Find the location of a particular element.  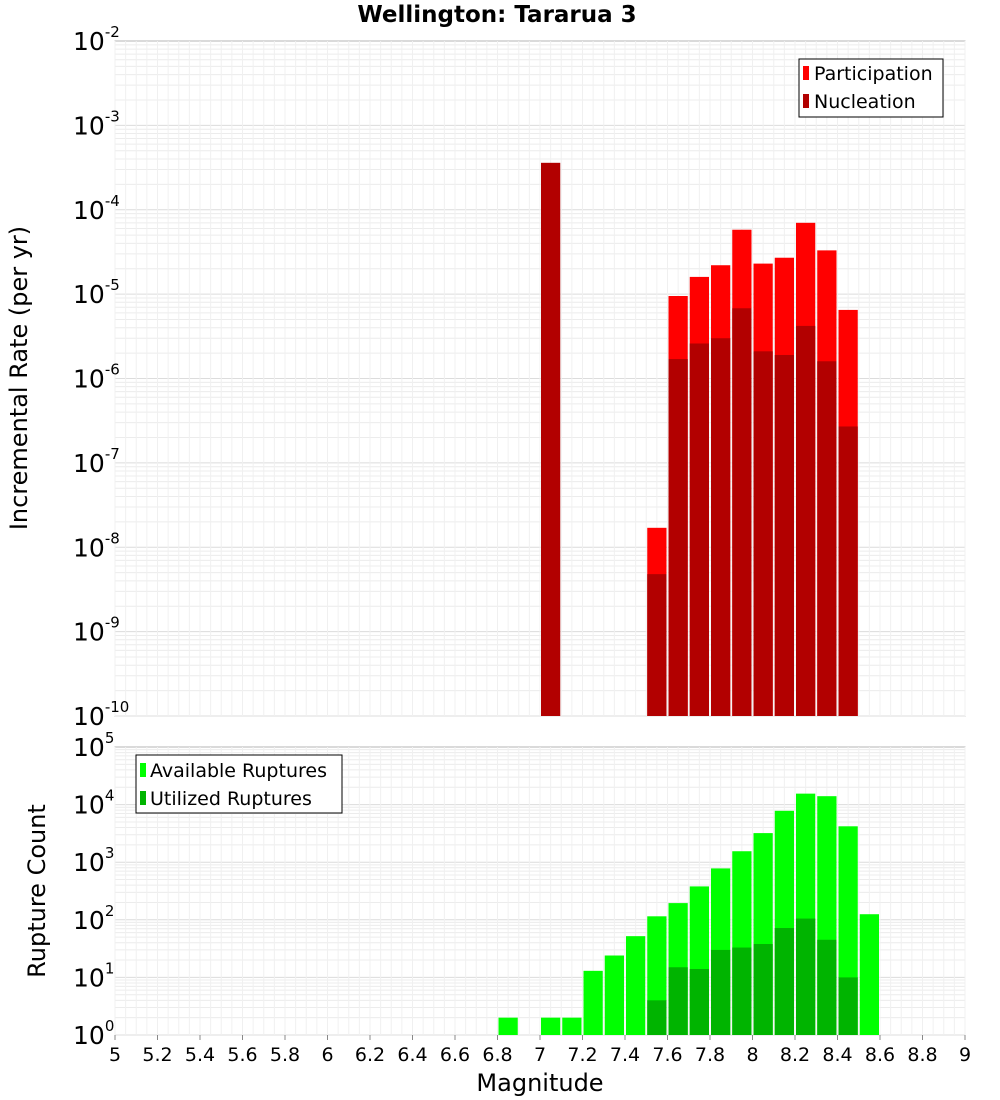

legend-label-available: Available Ruptures is located at coordinates (238, 771).